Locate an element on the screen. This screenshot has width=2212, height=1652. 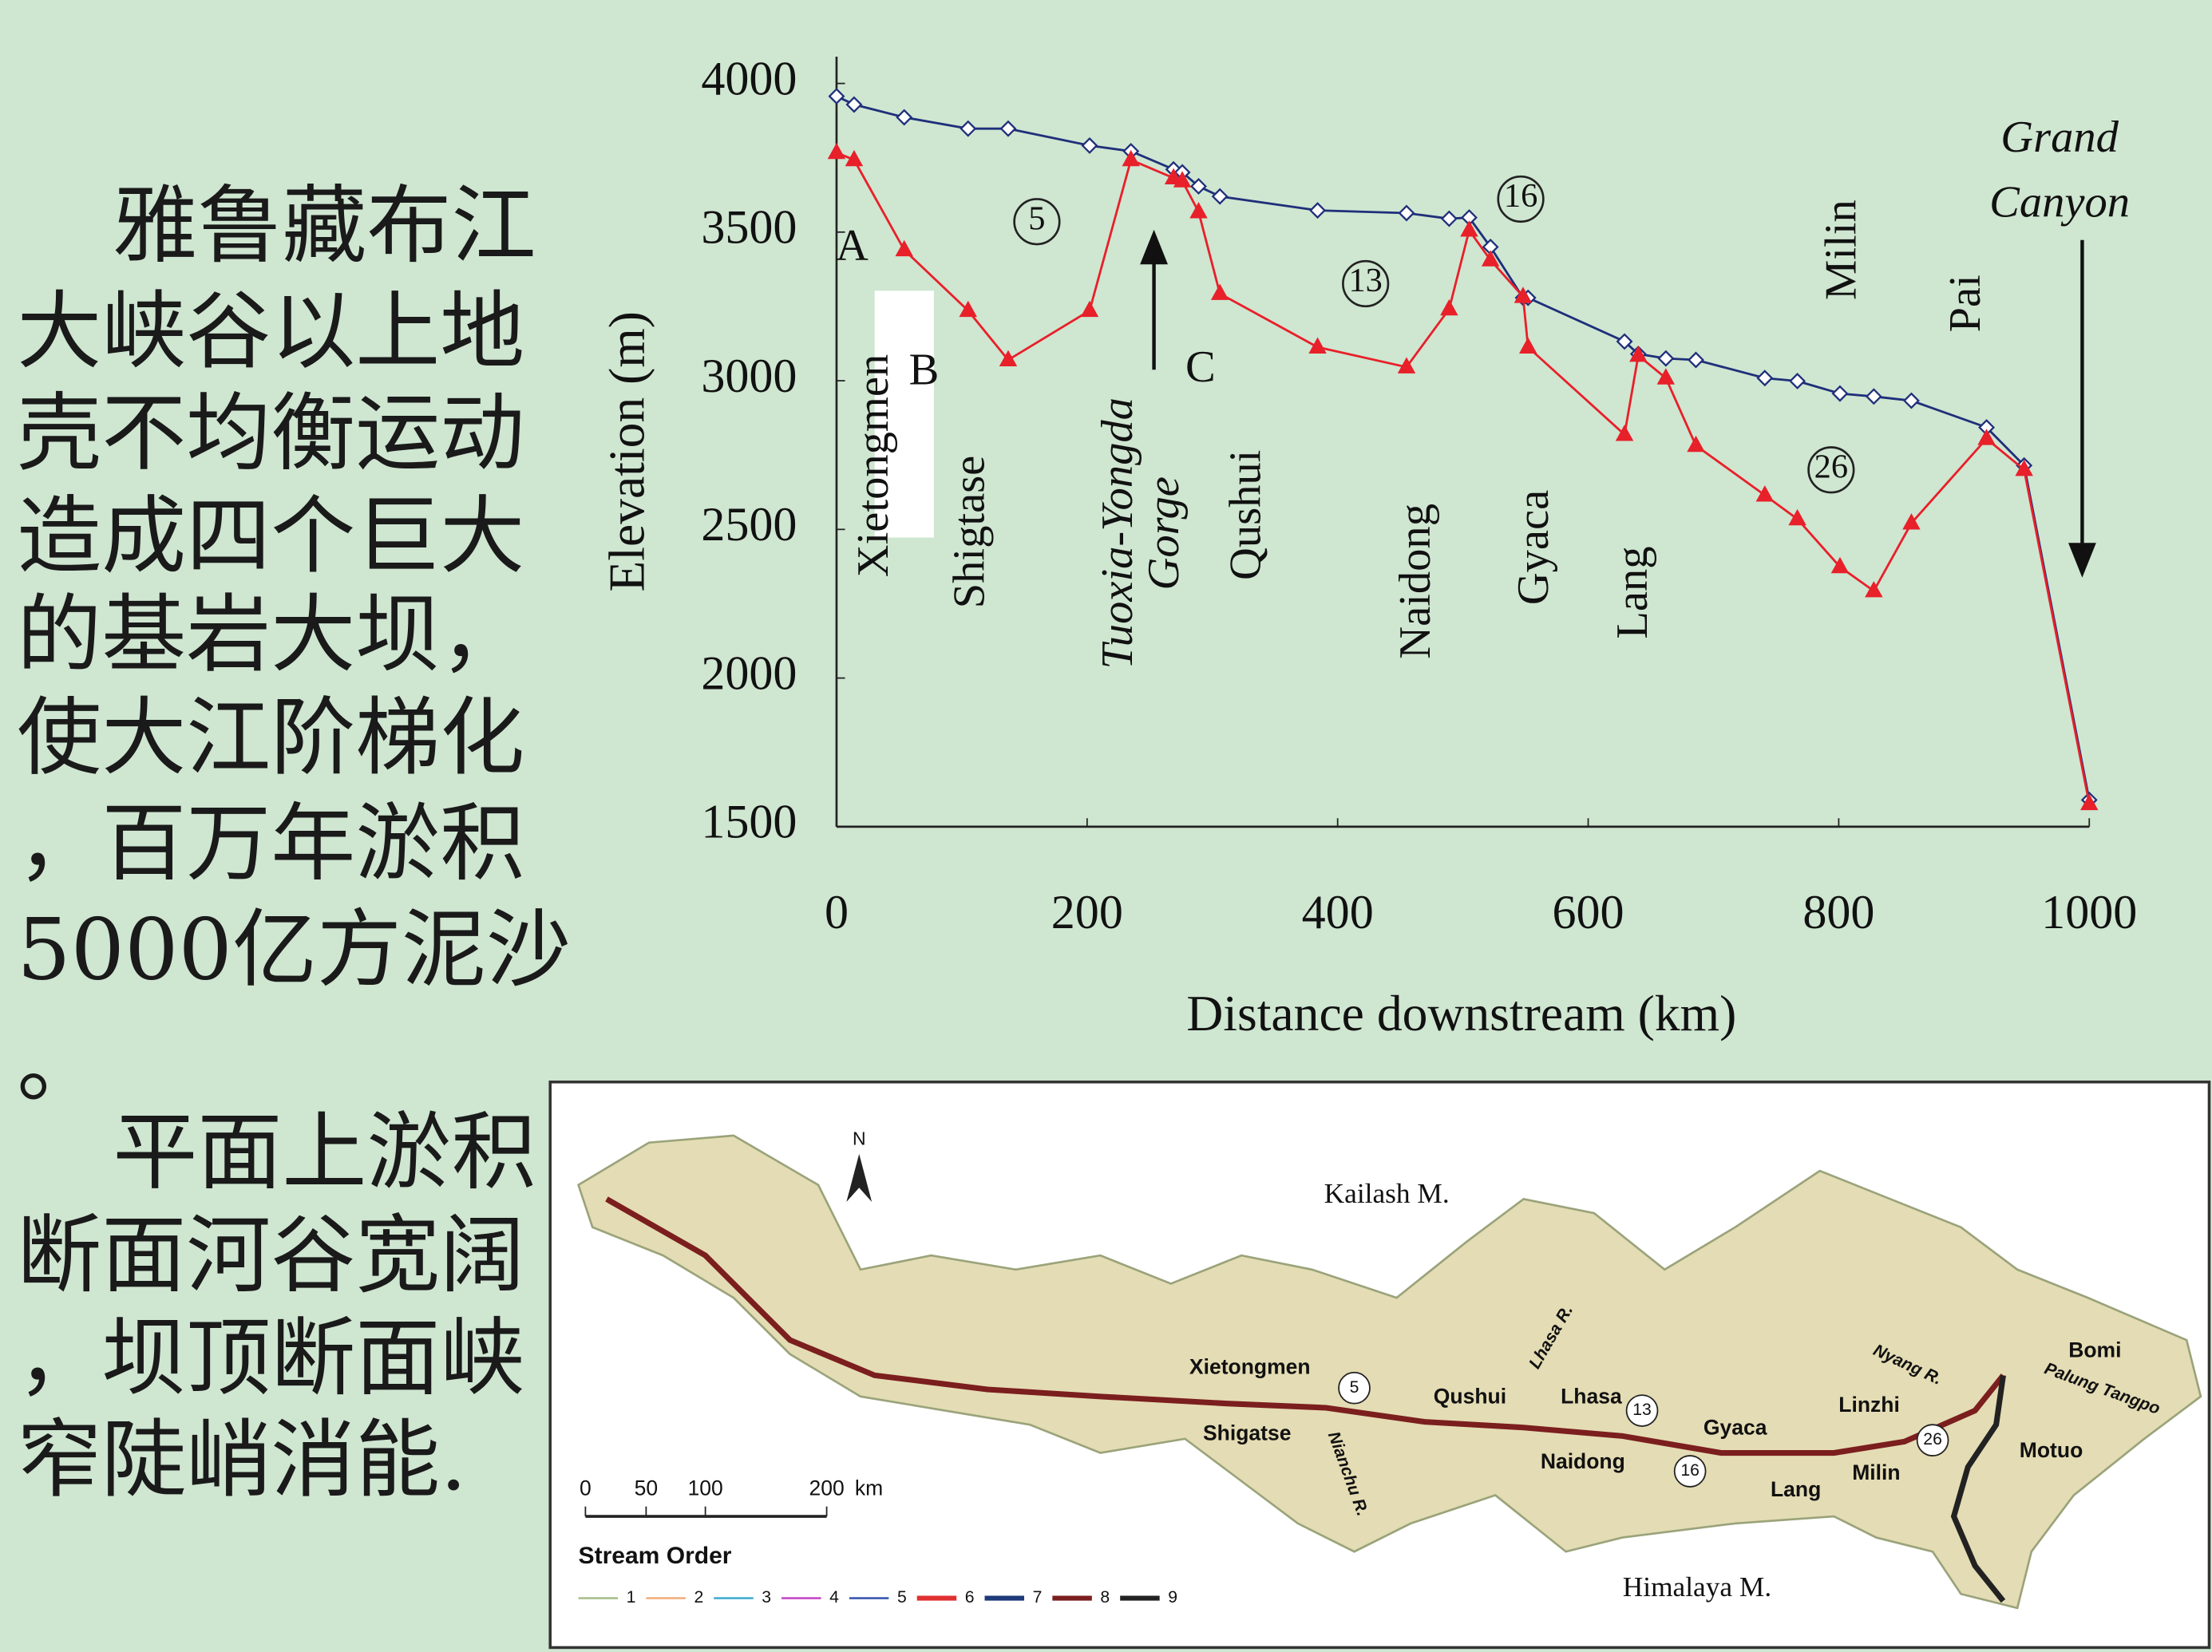
map-label: Himalaya M. is located at coordinates (1697, 1587).